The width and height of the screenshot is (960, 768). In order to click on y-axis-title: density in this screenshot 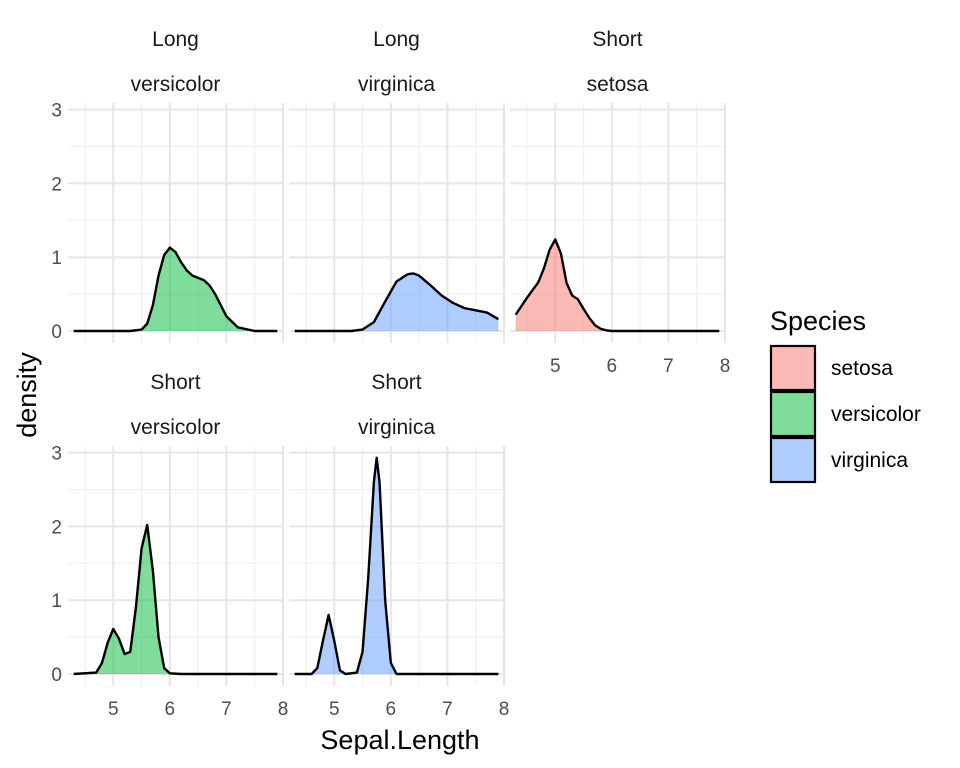, I will do `click(27, 395)`.